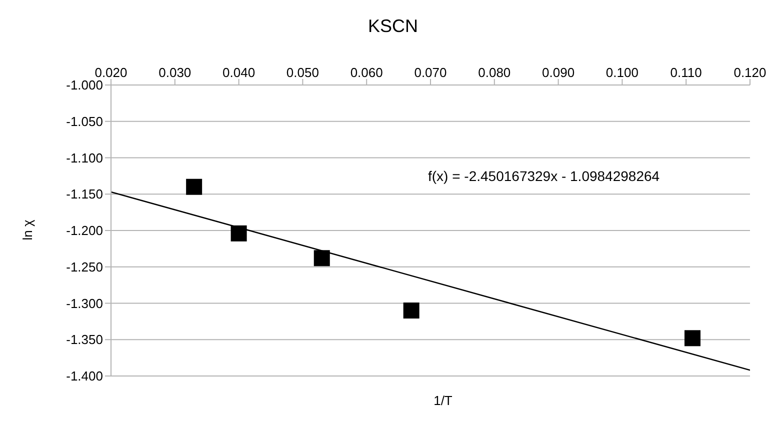 Image resolution: width=778 pixels, height=421 pixels. What do you see at coordinates (84, 340) in the screenshot?
I see `y-tick-label: -1.350` at bounding box center [84, 340].